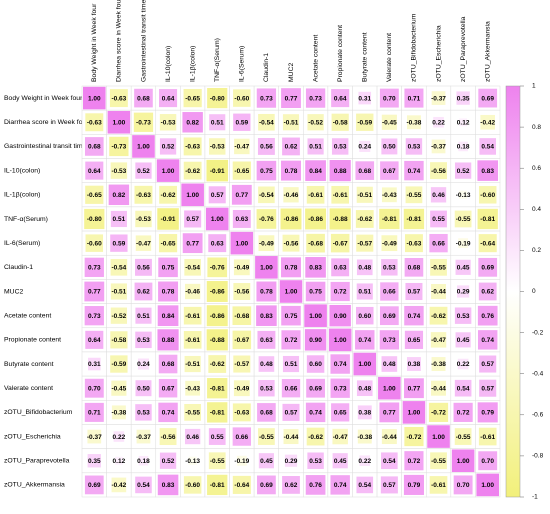 The width and height of the screenshot is (550, 514). I want to click on row-label: Propionate content, so click(32, 340).